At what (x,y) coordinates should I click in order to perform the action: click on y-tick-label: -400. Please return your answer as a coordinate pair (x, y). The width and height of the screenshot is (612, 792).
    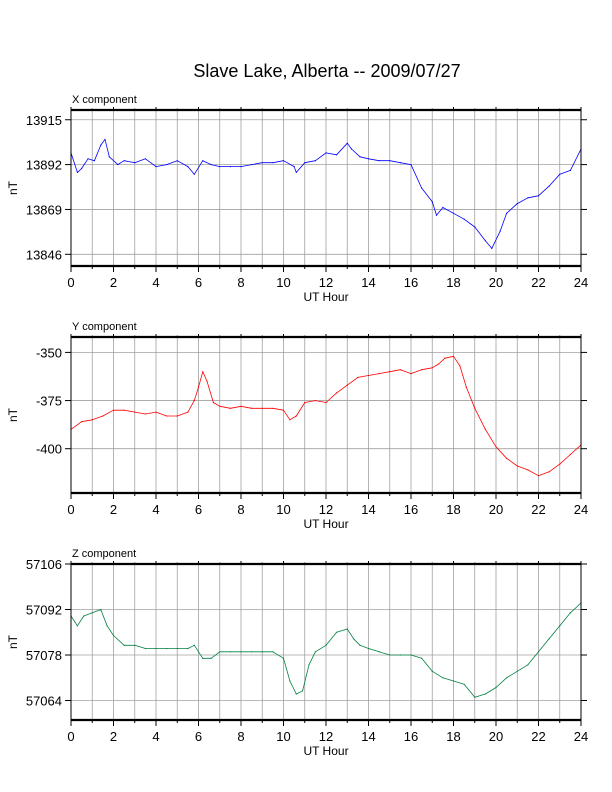
    Looking at the image, I should click on (49, 449).